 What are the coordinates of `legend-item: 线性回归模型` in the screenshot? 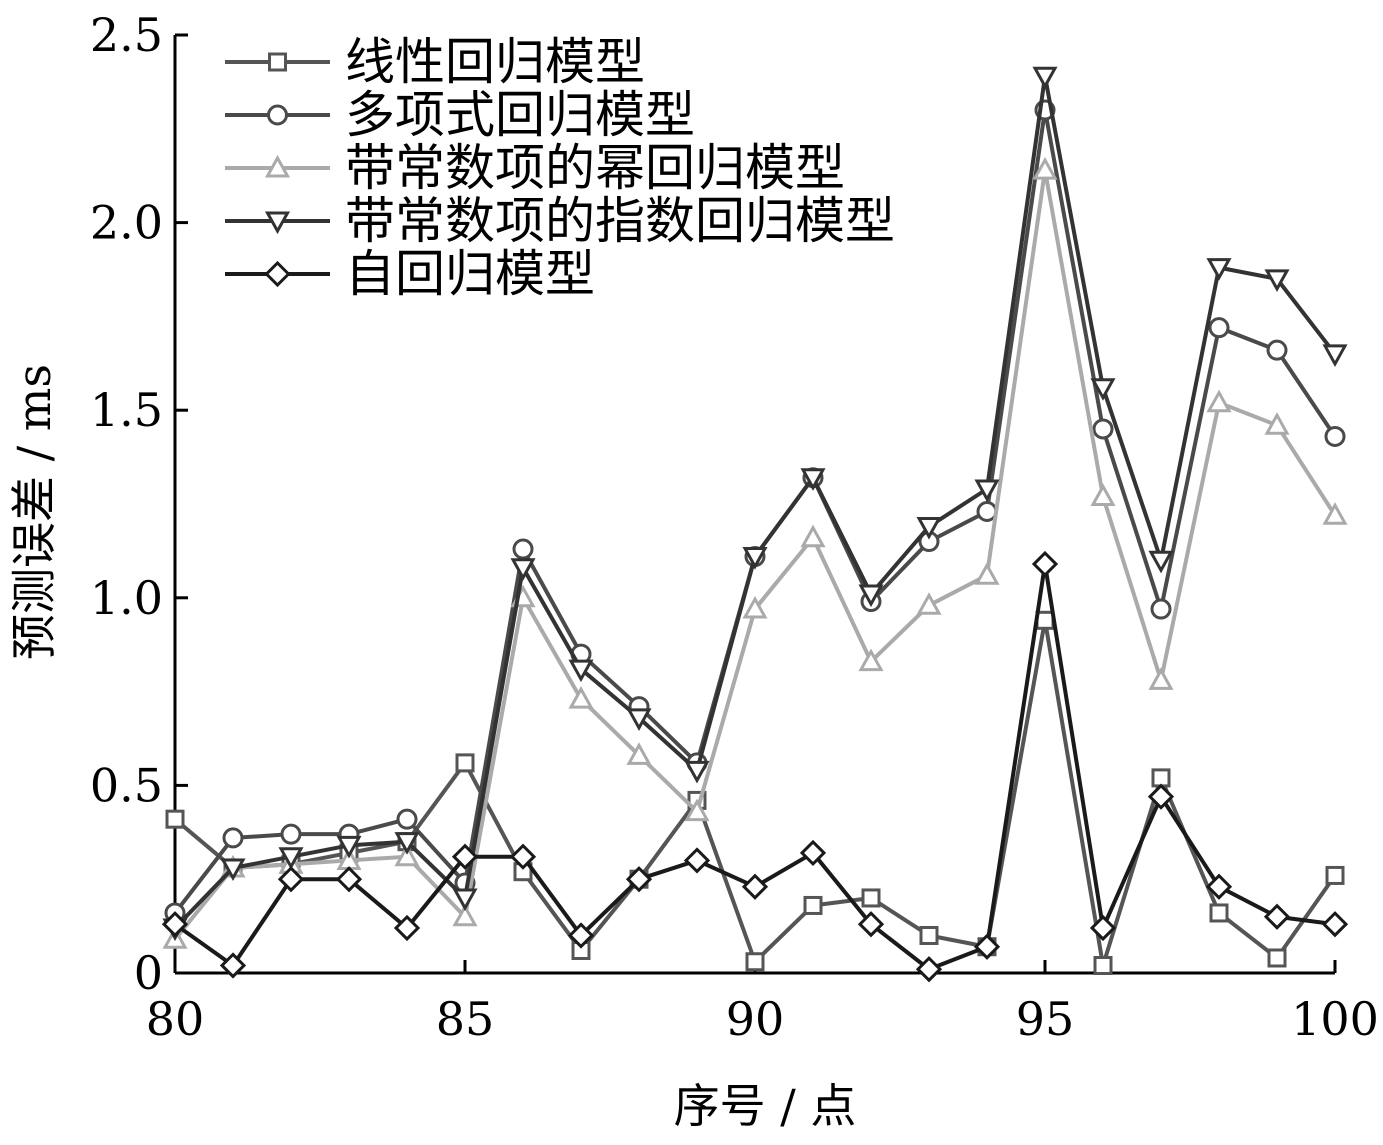 It's located at (435, 62).